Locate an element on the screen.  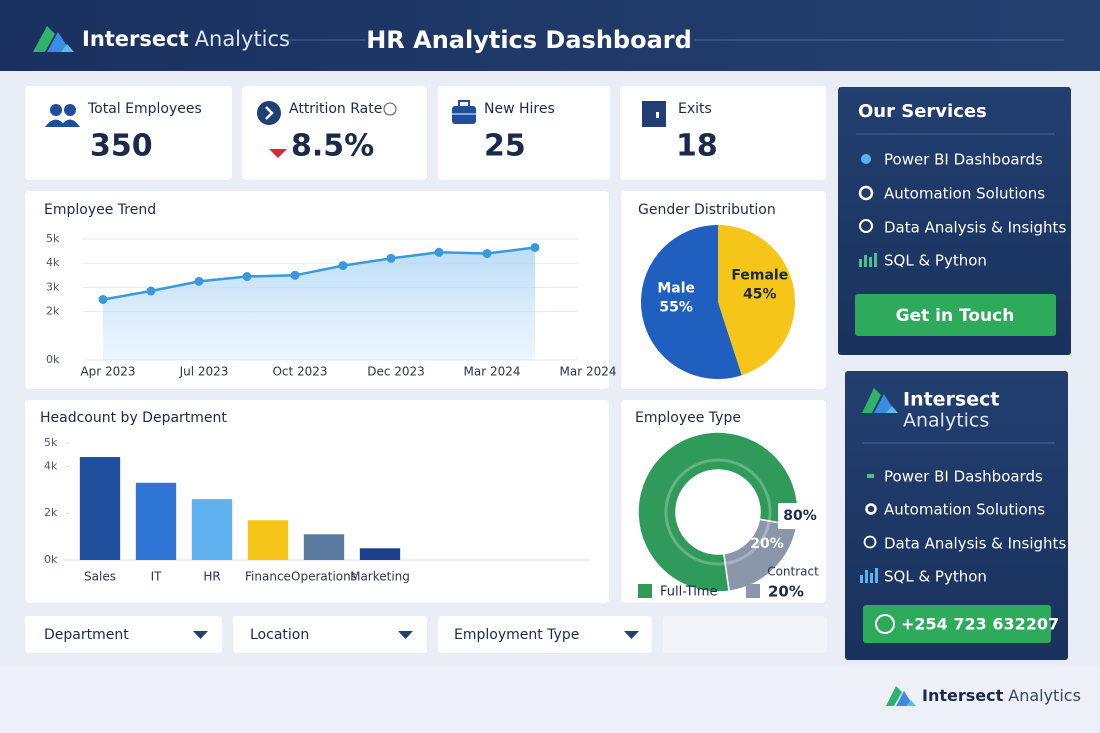
x-tick-label: Operations is located at coordinates (324, 577).